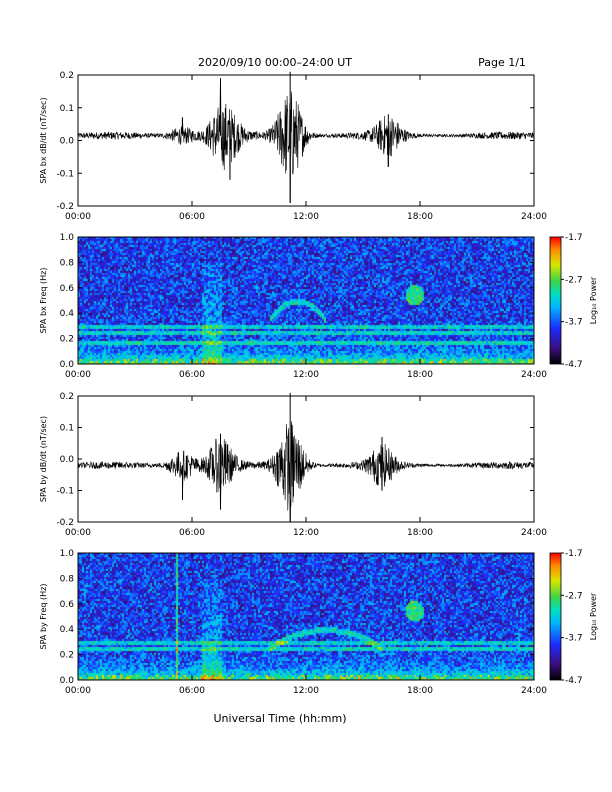  I want to click on y-axis-label: SPA bx Freq (Hz), so click(43, 301).